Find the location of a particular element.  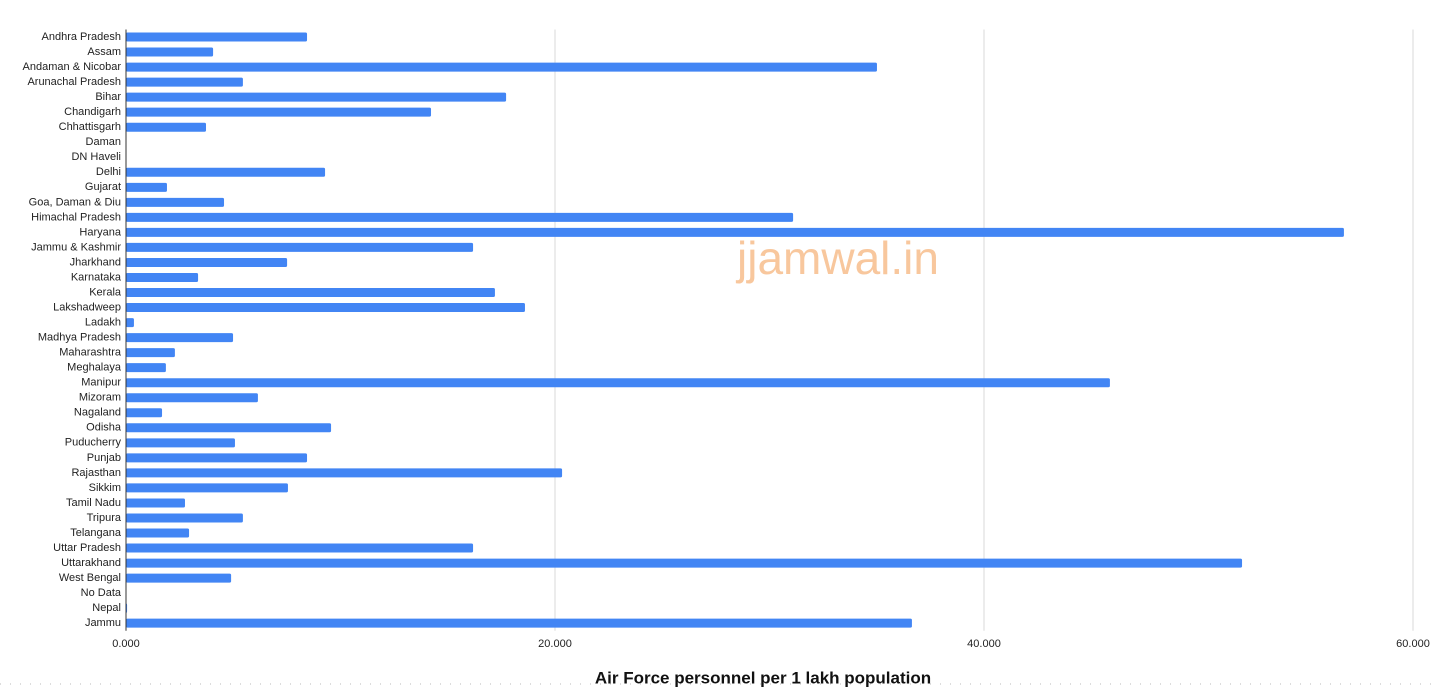

x-tick-label: 40.000 is located at coordinates (984, 644).